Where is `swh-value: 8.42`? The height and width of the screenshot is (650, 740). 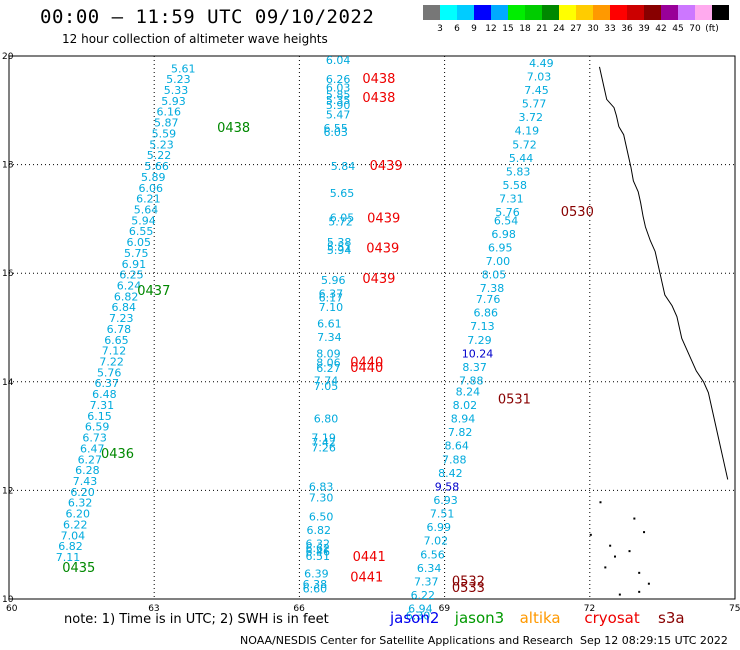 swh-value: 8.42 is located at coordinates (450, 473).